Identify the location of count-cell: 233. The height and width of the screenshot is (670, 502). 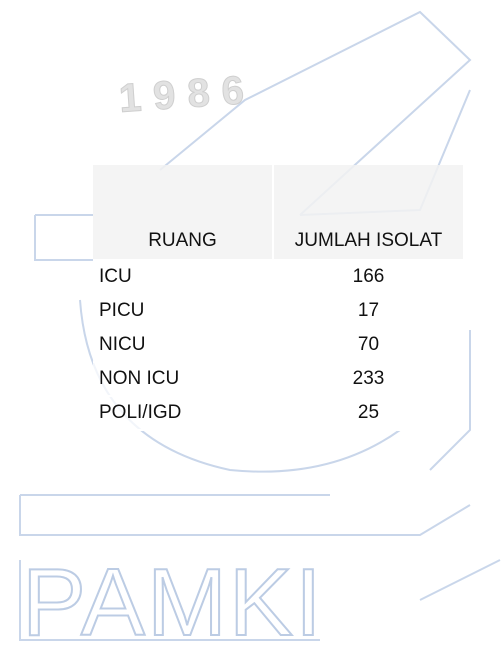
(368, 379).